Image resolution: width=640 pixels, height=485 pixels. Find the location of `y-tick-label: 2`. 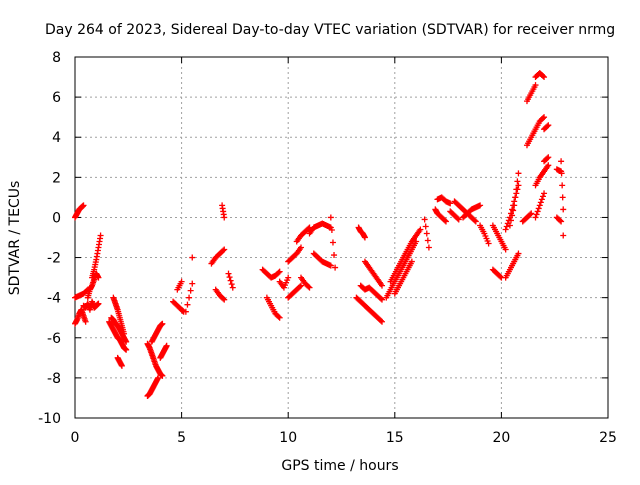

y-tick-label: 2 is located at coordinates (56, 178).